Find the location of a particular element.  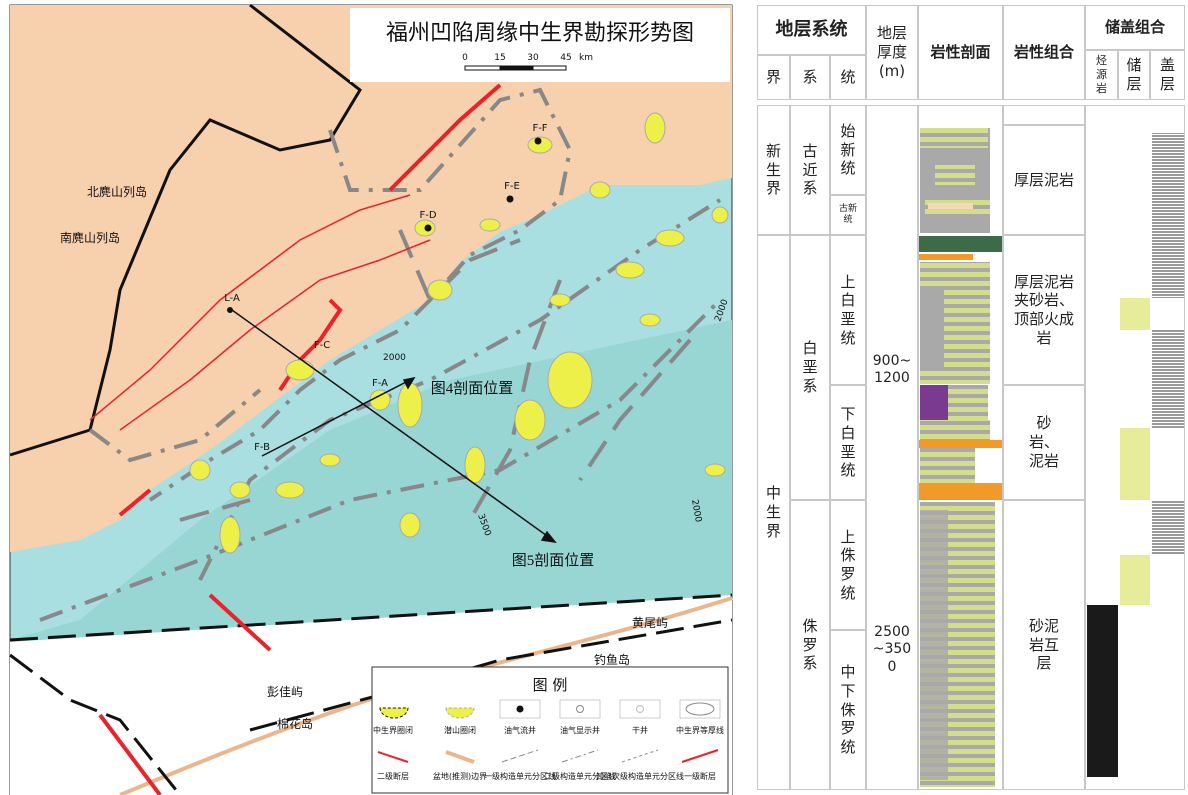

legend-label: 一级构造单元分区线 is located at coordinates (520, 776).